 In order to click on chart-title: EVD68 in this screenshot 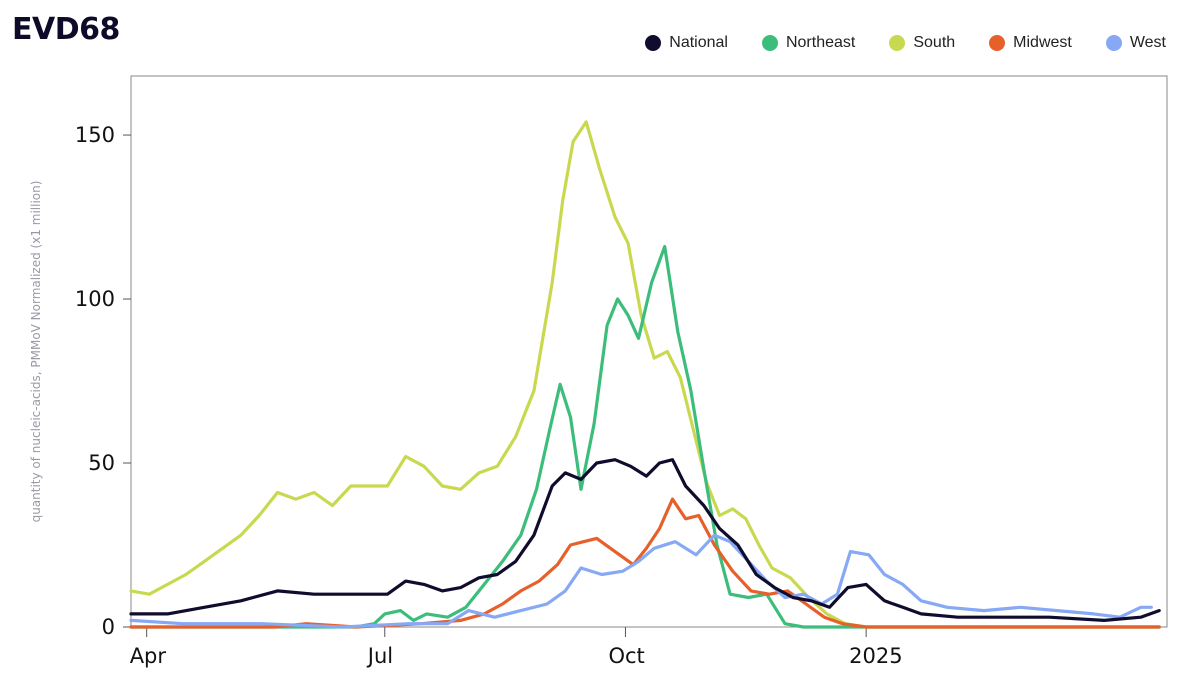, I will do `click(66, 29)`.